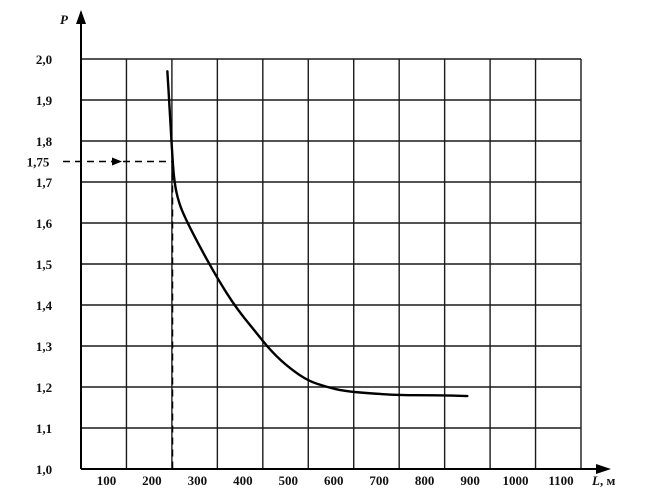 The image size is (647, 500). What do you see at coordinates (44, 469) in the screenshot?
I see `y-tick-label: 1,0` at bounding box center [44, 469].